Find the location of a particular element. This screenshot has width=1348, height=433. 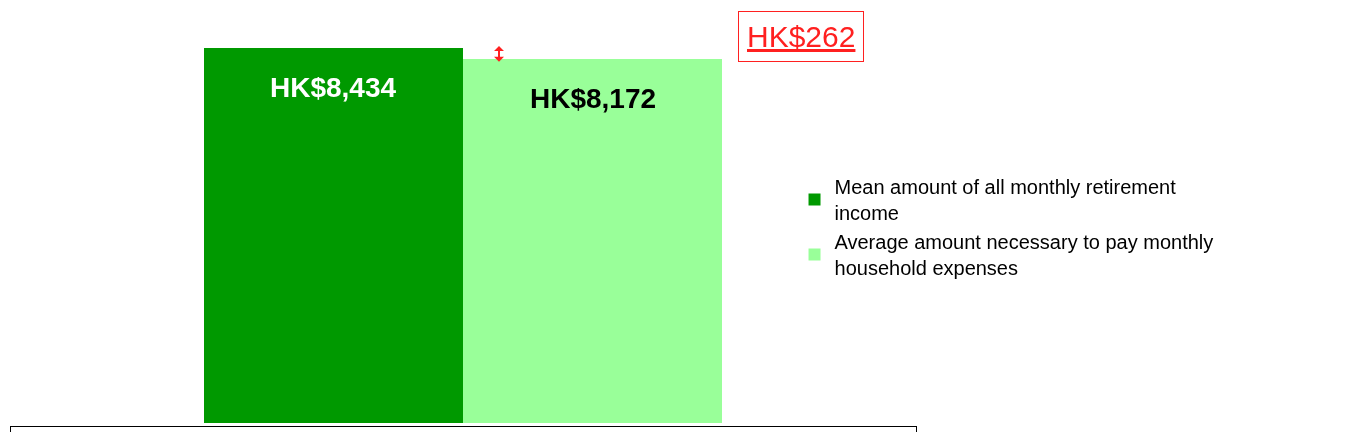

annotation: HK$262 is located at coordinates (801, 36).